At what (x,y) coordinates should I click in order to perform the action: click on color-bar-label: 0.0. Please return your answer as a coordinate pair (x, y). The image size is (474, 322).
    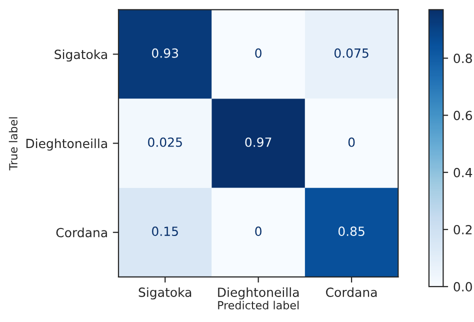
    Looking at the image, I should click on (463, 287).